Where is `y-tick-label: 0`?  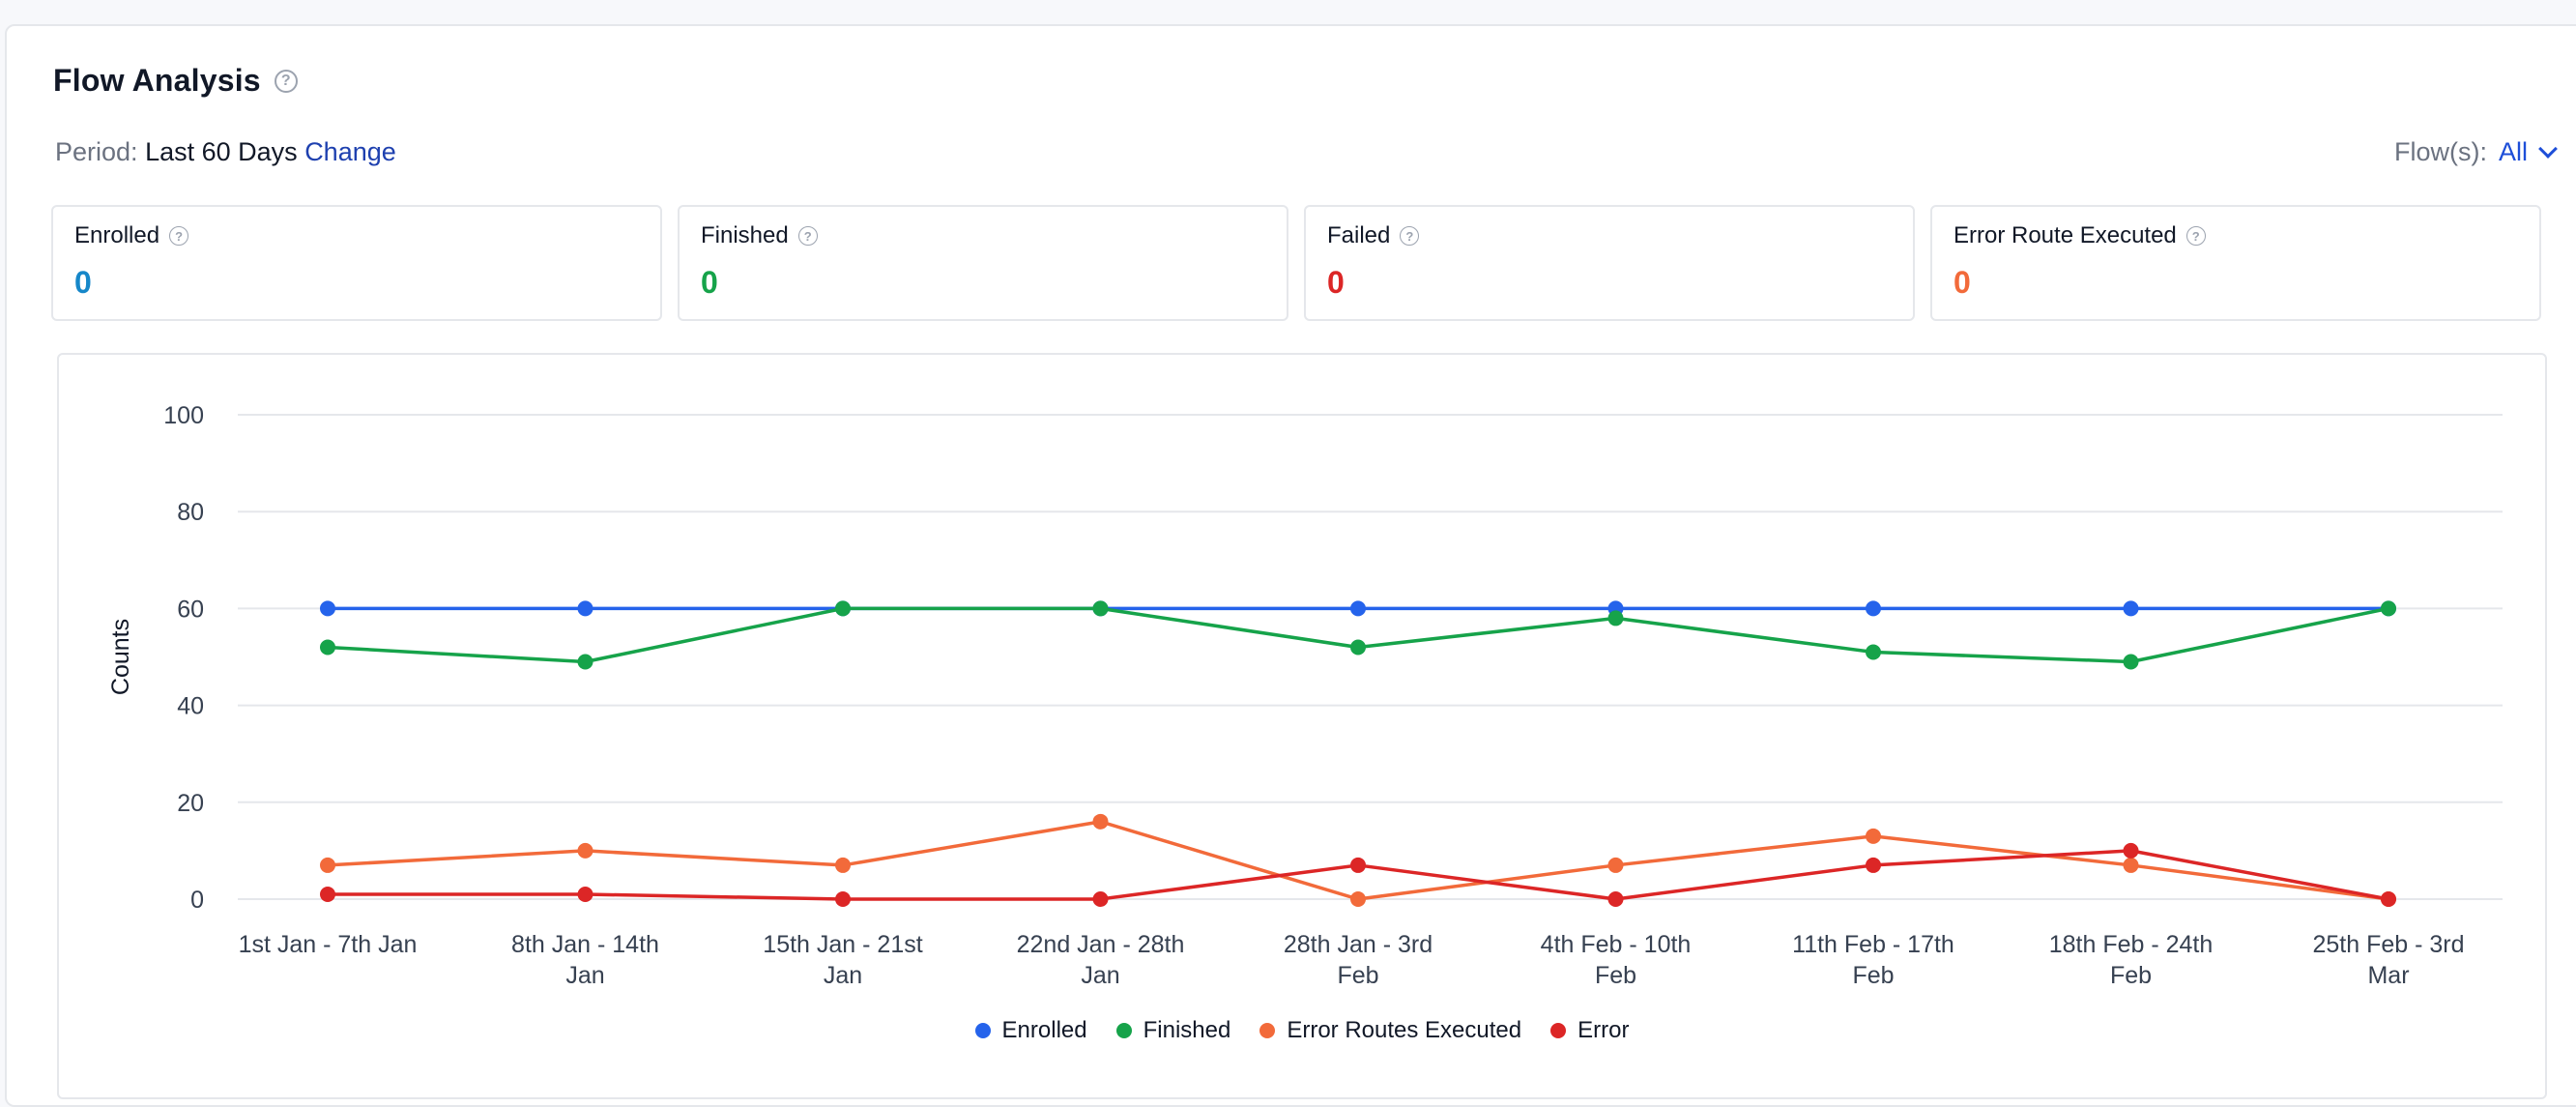
y-tick-label: 0 is located at coordinates (197, 900).